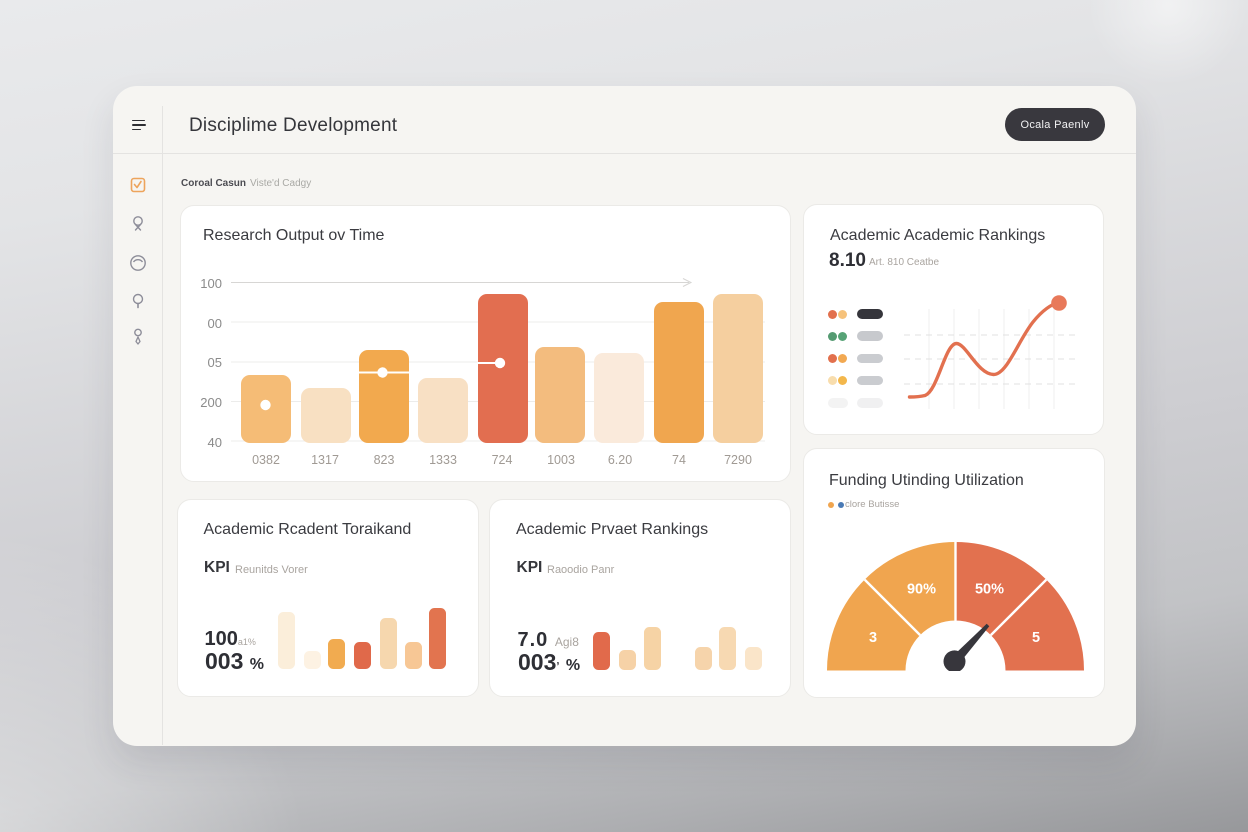 This screenshot has width=1248, height=832. I want to click on svg-text: 3, so click(873, 638).